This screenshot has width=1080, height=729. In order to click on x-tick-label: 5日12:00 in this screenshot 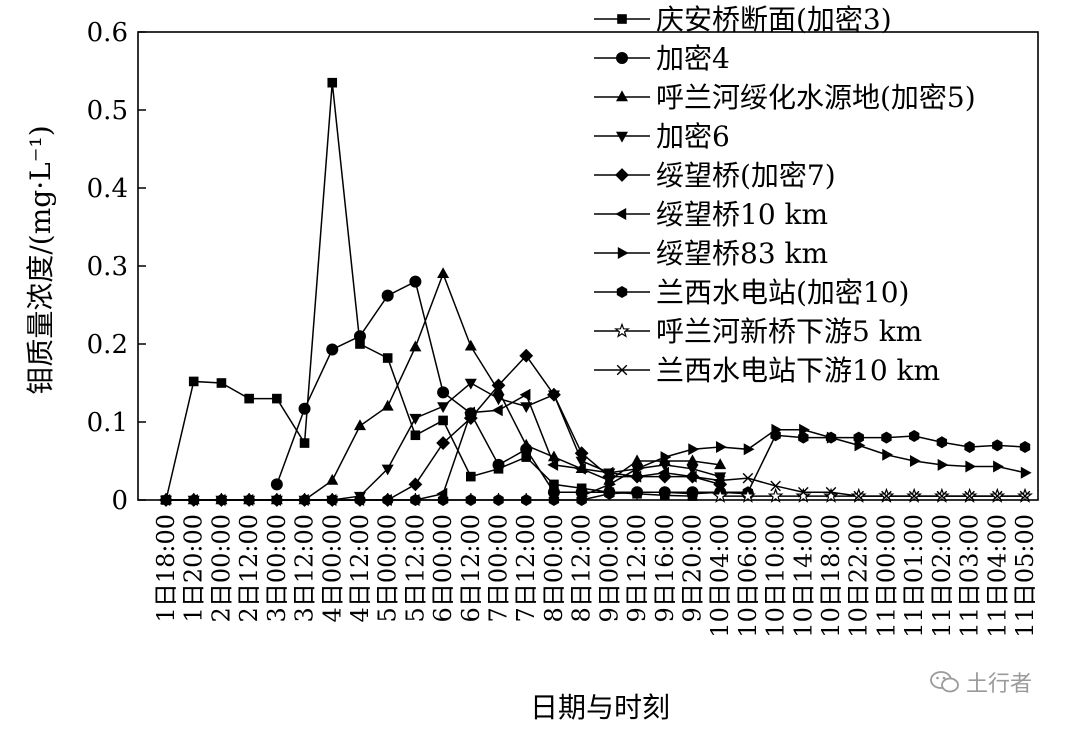, I will do `click(415, 568)`.